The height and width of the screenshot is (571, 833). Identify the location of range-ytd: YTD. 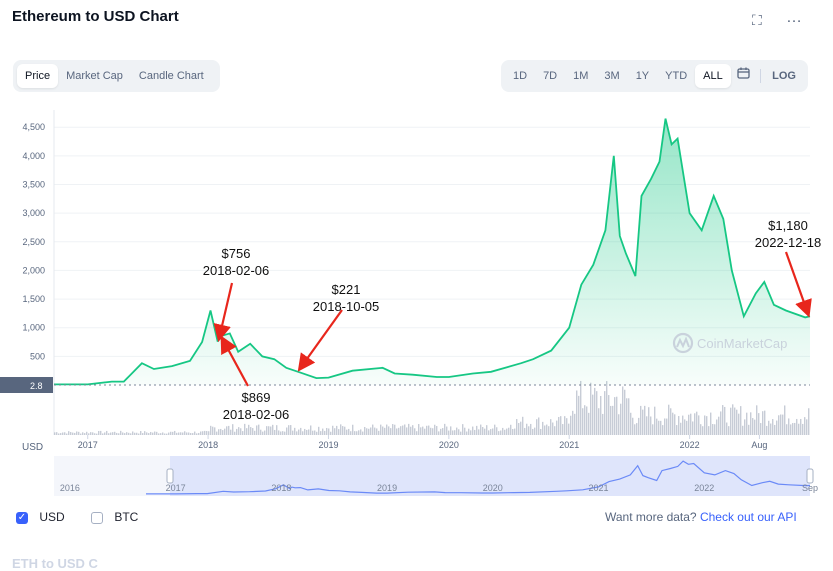
(676, 76).